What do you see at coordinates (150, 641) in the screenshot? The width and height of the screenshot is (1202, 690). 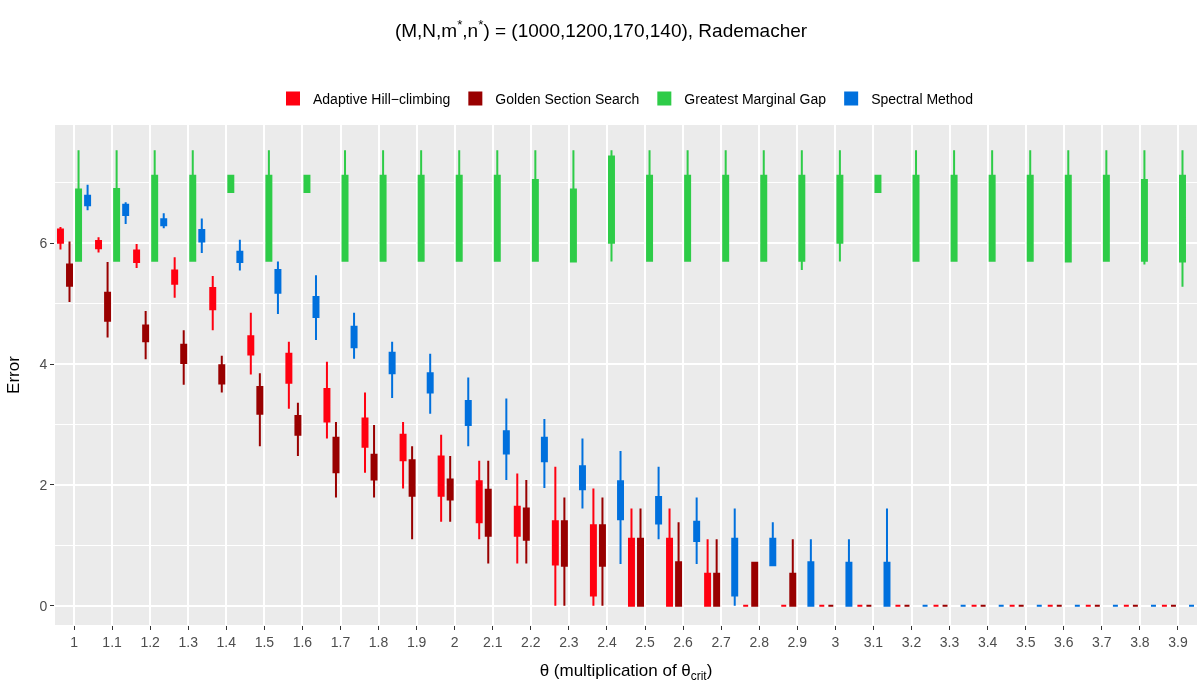 I see `x-tick-label: 1.2` at bounding box center [150, 641].